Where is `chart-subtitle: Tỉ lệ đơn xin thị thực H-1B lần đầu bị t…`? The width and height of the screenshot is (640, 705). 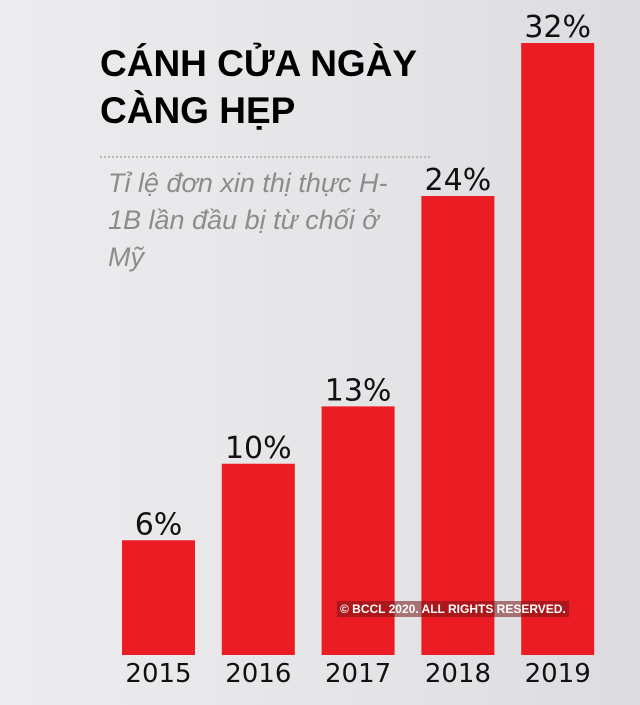 chart-subtitle: Tỉ lệ đơn xin thị thực H-1B lần đầu bị t… is located at coordinates (248, 220).